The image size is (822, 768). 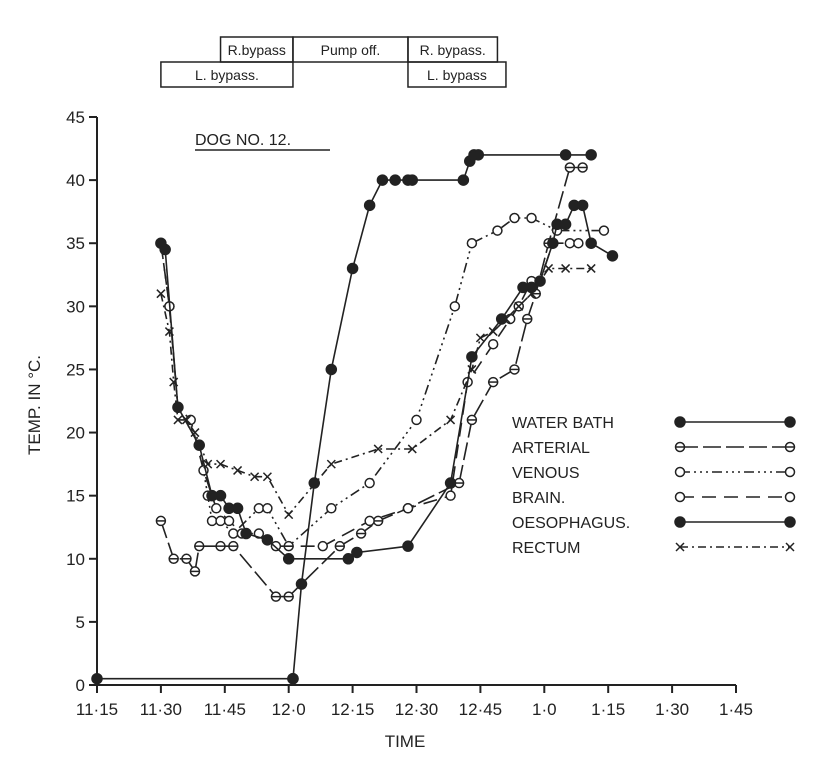 I want to click on legend-label-arterial: ARTERIAL, so click(x=551, y=448).